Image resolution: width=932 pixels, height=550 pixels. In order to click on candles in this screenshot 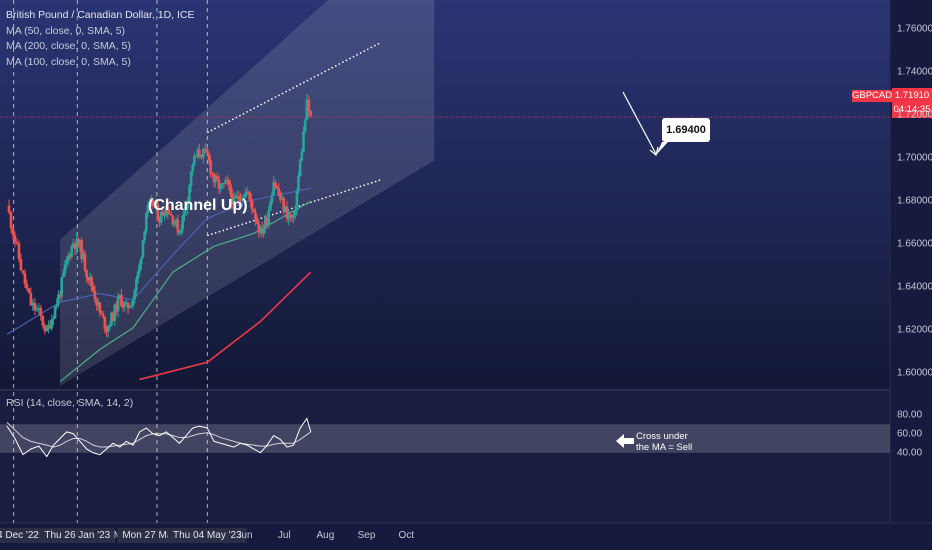, I will do `click(160, 215)`.